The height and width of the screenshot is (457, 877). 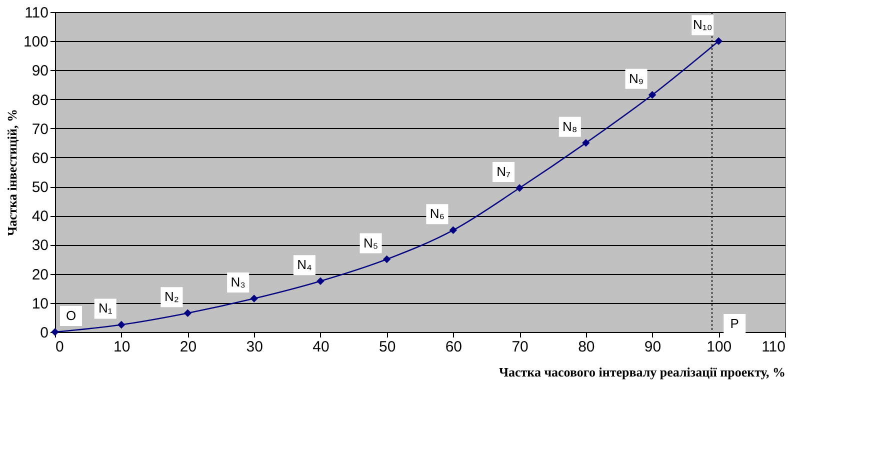 I want to click on y-tick-label: 100, so click(x=35, y=42).